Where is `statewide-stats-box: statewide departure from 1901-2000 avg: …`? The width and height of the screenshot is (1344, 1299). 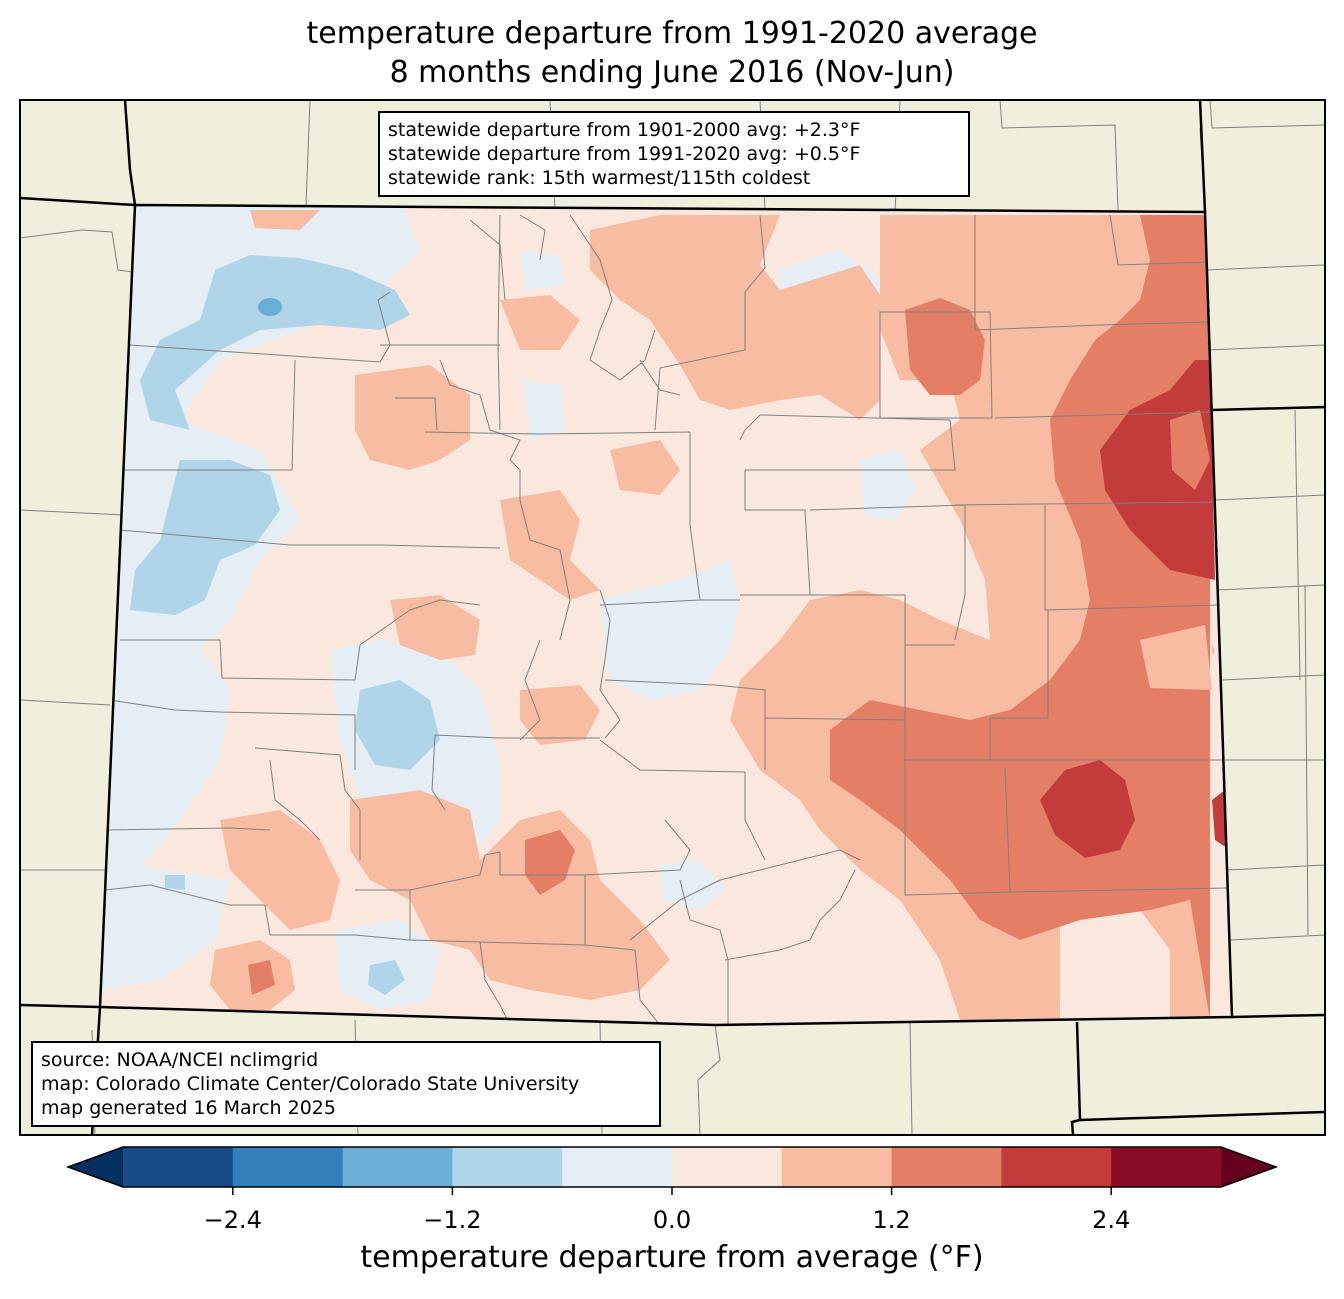
statewide-stats-box: statewide departure from 1901-2000 avg: … is located at coordinates (674, 154).